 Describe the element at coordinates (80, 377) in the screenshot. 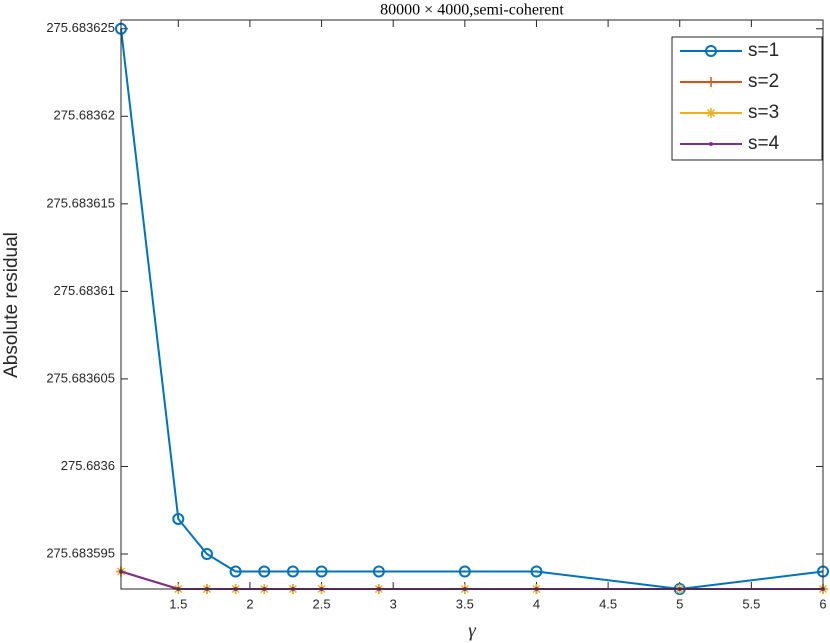

I see `y-tick-label: 275.683605` at that location.